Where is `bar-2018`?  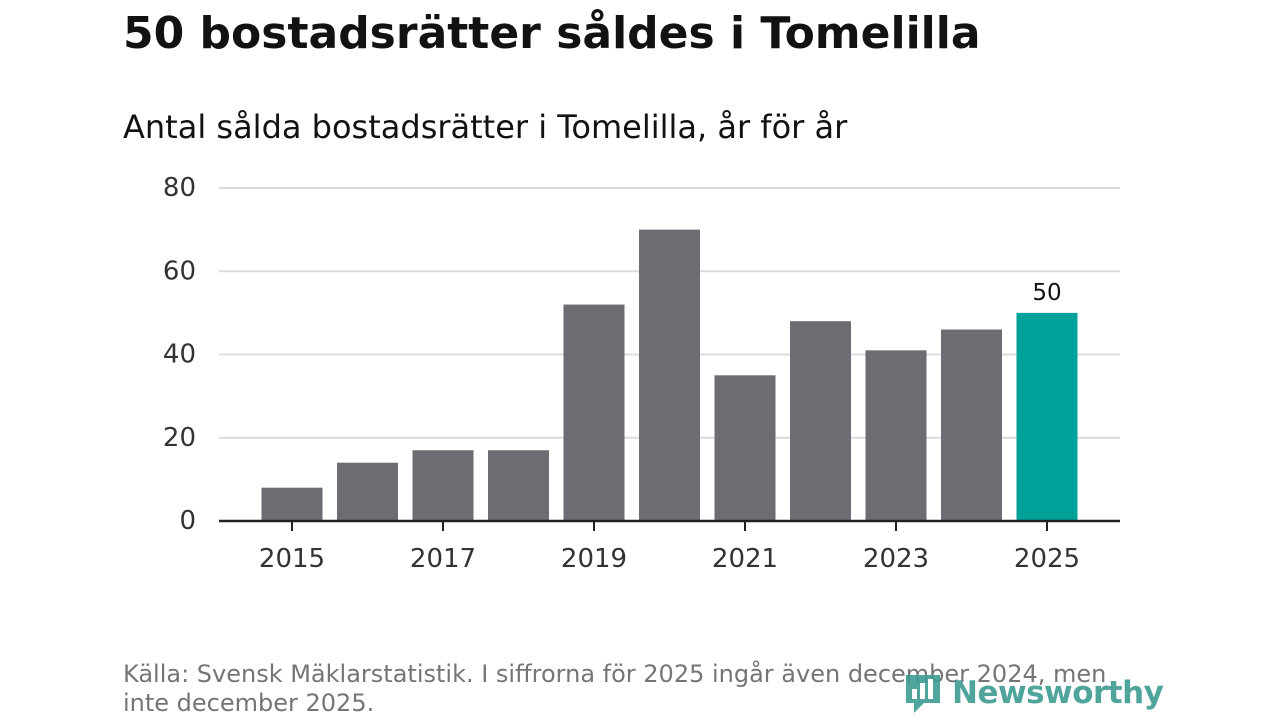
bar-2018 is located at coordinates (518, 485).